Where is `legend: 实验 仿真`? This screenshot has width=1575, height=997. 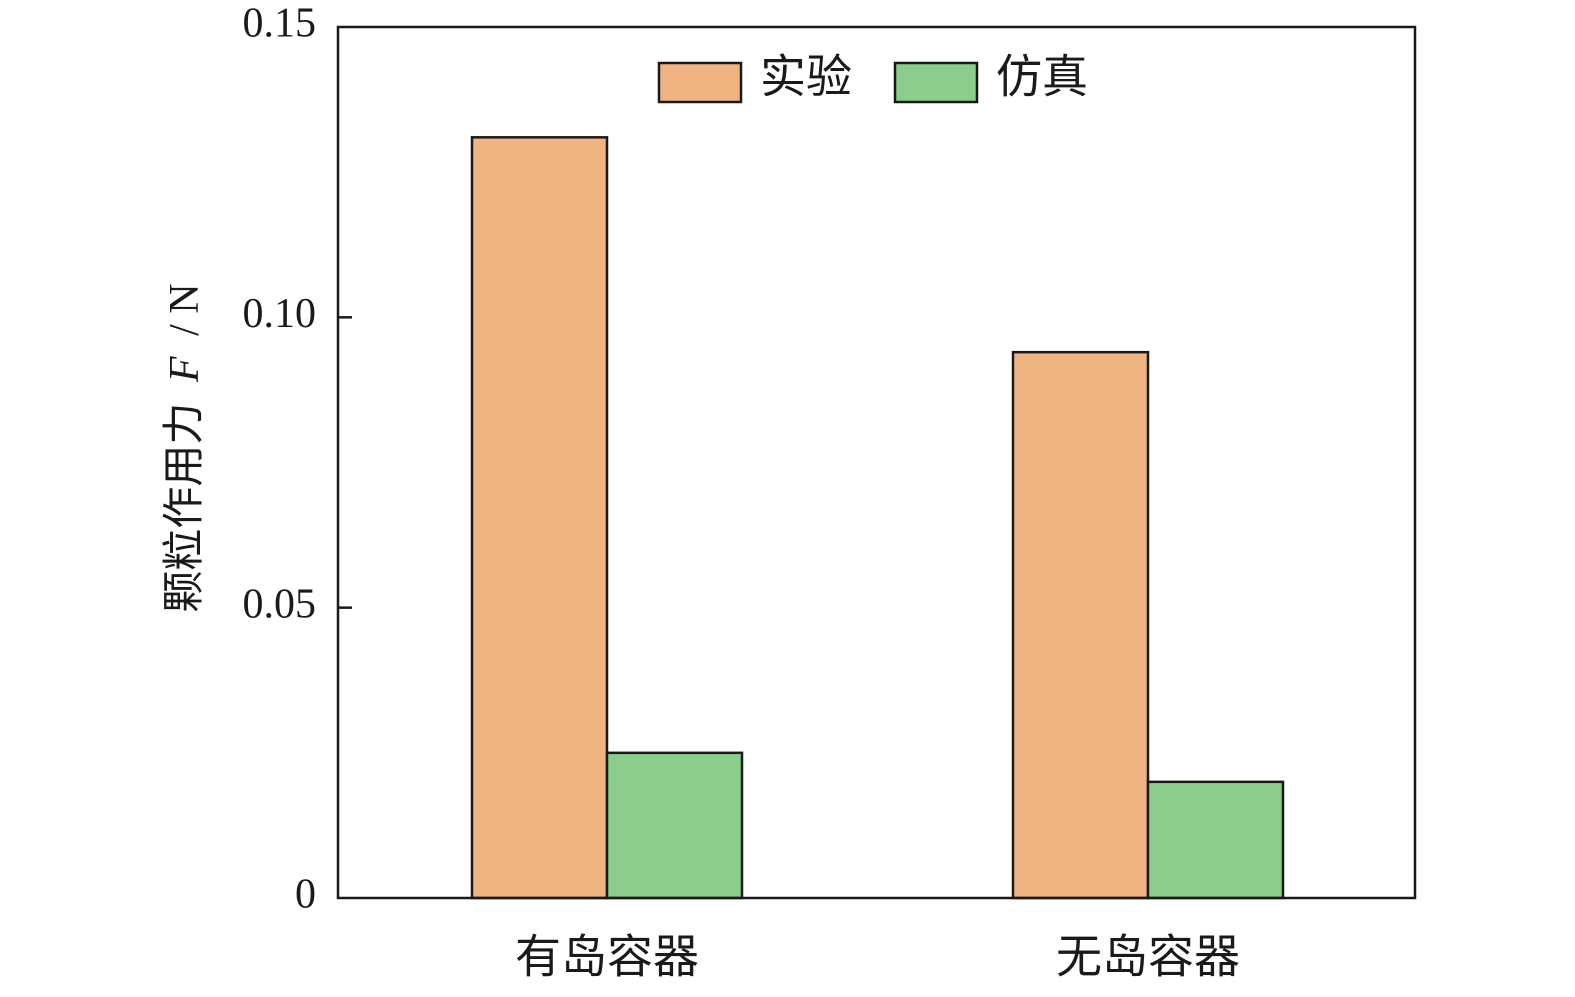 legend: 实验 仿真 is located at coordinates (872, 78).